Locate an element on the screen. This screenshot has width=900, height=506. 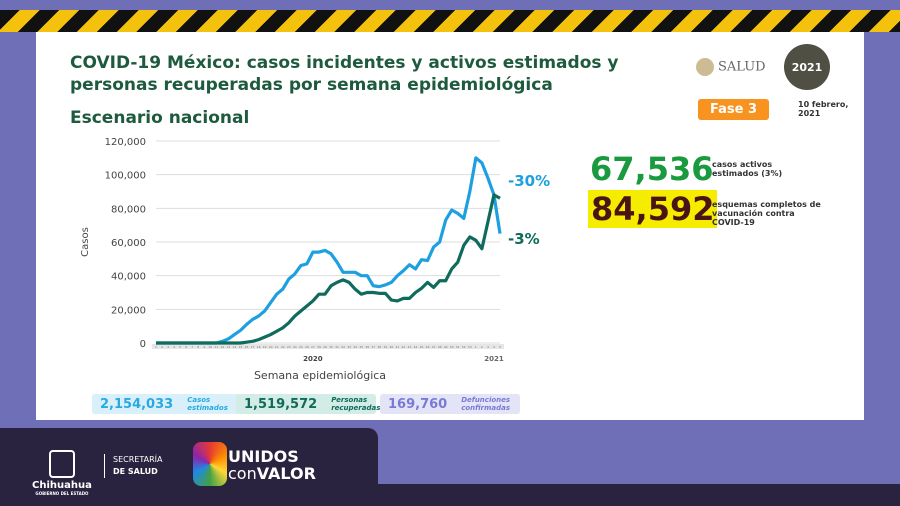
y-tick-label: 40,000 is located at coordinates (128, 277).